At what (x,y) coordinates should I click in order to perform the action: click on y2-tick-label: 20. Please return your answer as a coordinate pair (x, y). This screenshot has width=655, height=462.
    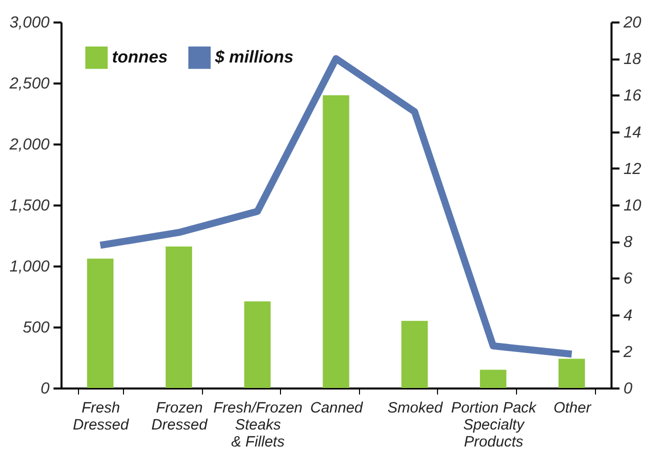
    Looking at the image, I should click on (632, 23).